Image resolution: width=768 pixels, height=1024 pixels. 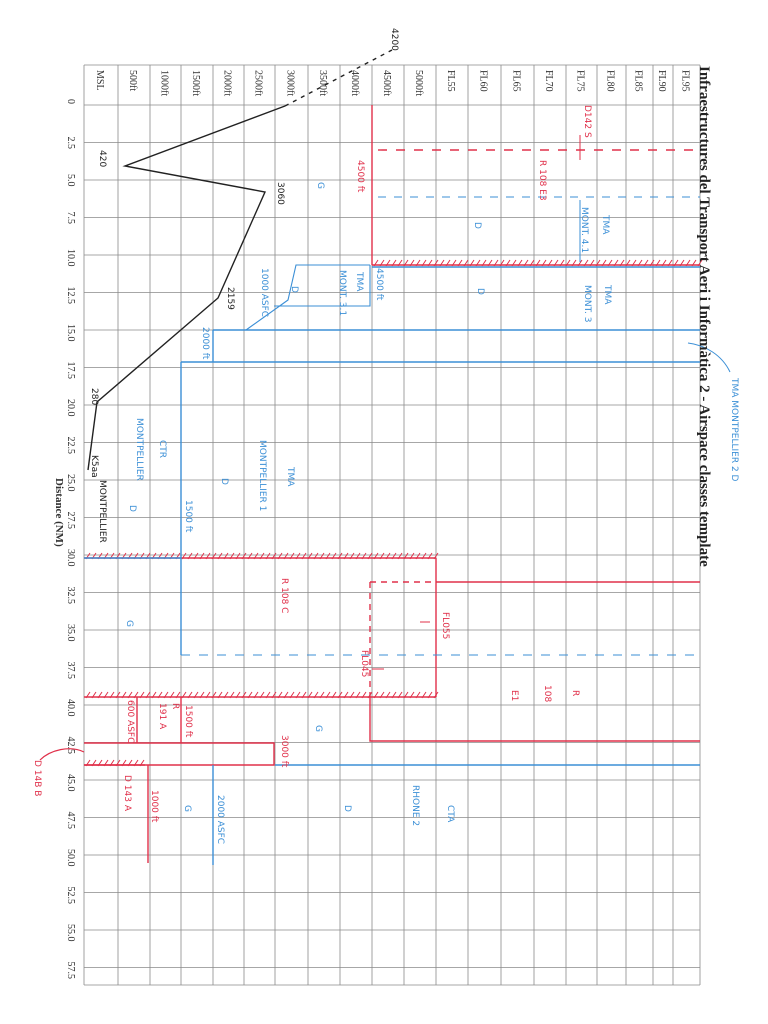 What do you see at coordinates (70, 408) in the screenshot?
I see `distance-label: 20.0` at bounding box center [70, 408].